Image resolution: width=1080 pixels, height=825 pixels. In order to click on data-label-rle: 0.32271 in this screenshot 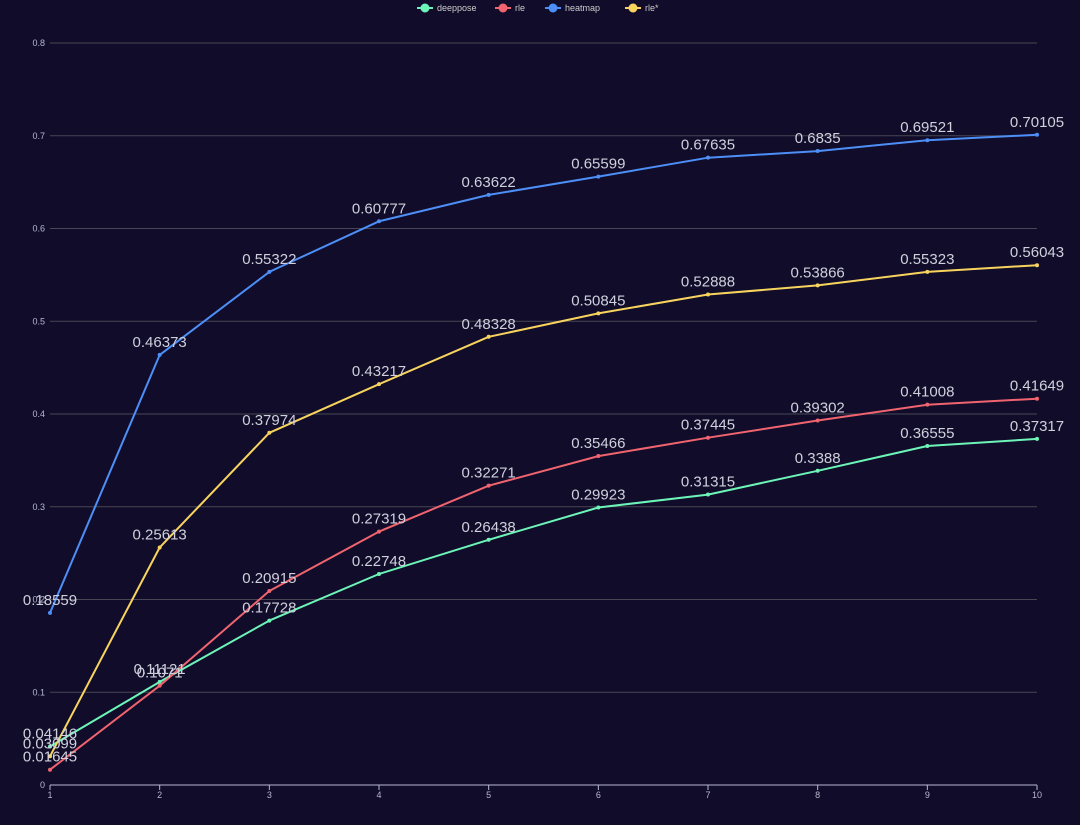, I will do `click(489, 473)`.